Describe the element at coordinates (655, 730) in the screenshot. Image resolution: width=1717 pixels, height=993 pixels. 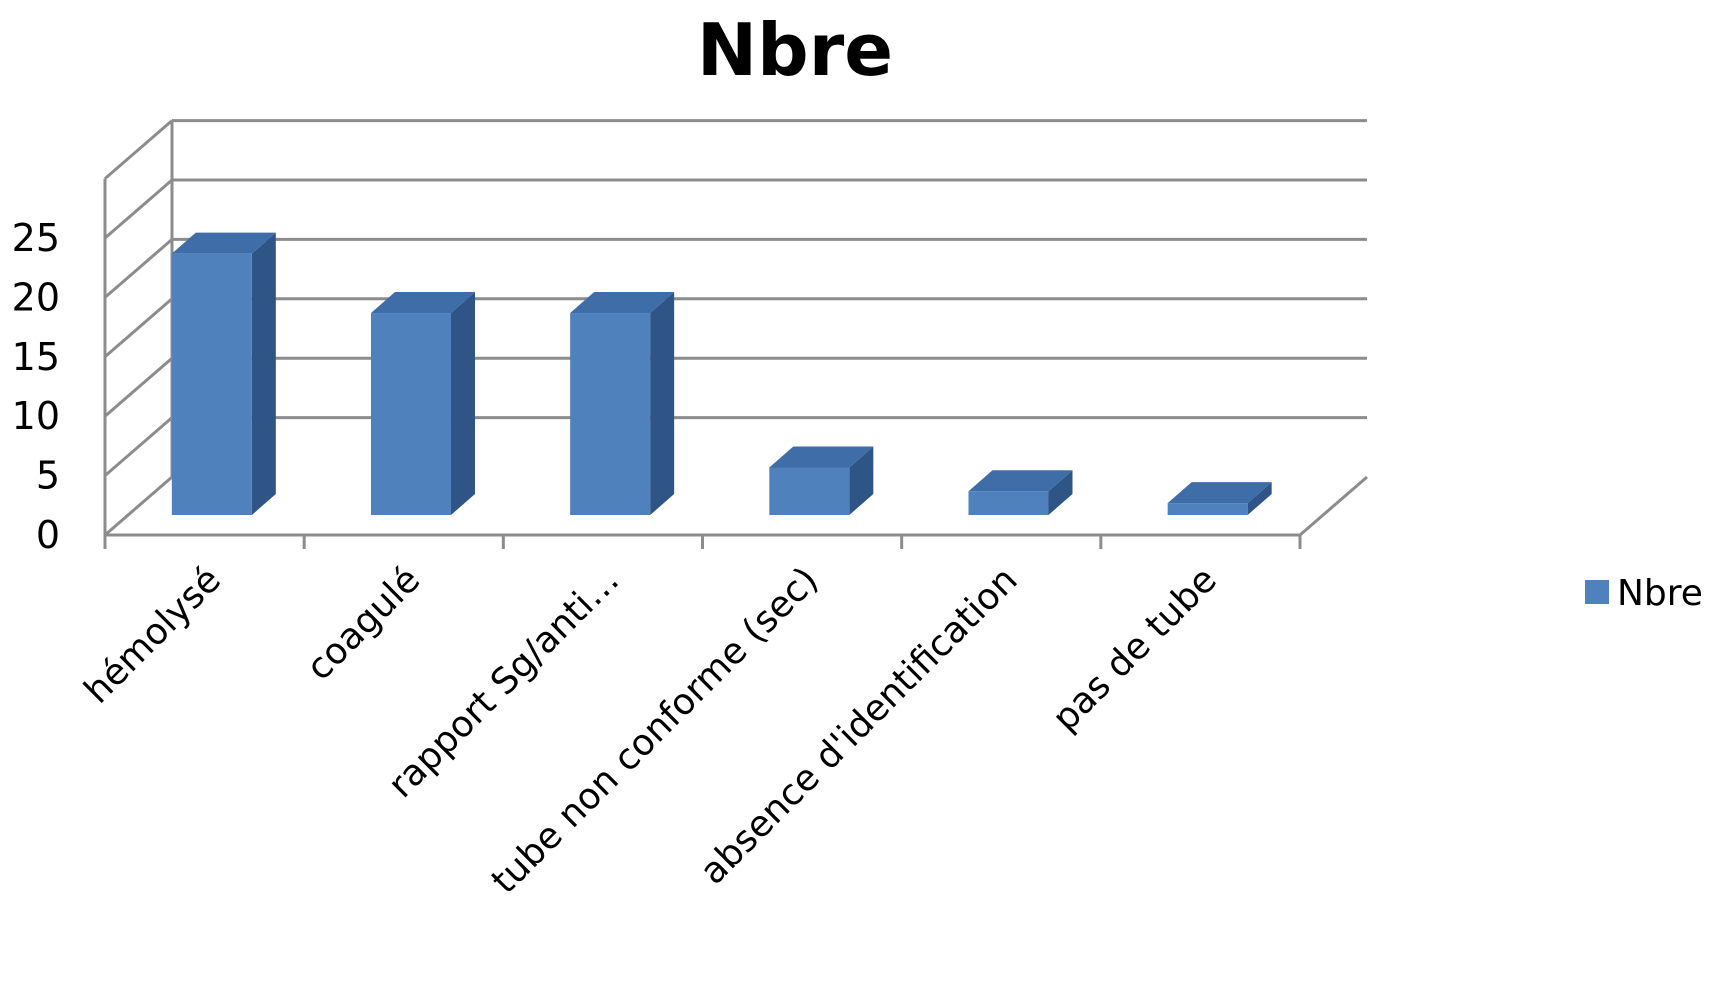
I see `x-tick-label: tube non conforme (sec)` at that location.